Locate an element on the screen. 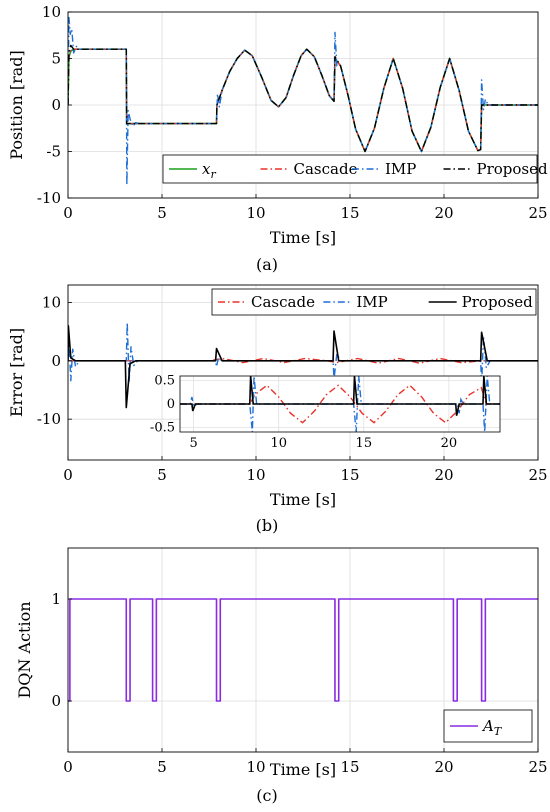 Image resolution: width=550 pixels, height=812 pixels. inset-y-tick-label: 0 is located at coordinates (171, 404).